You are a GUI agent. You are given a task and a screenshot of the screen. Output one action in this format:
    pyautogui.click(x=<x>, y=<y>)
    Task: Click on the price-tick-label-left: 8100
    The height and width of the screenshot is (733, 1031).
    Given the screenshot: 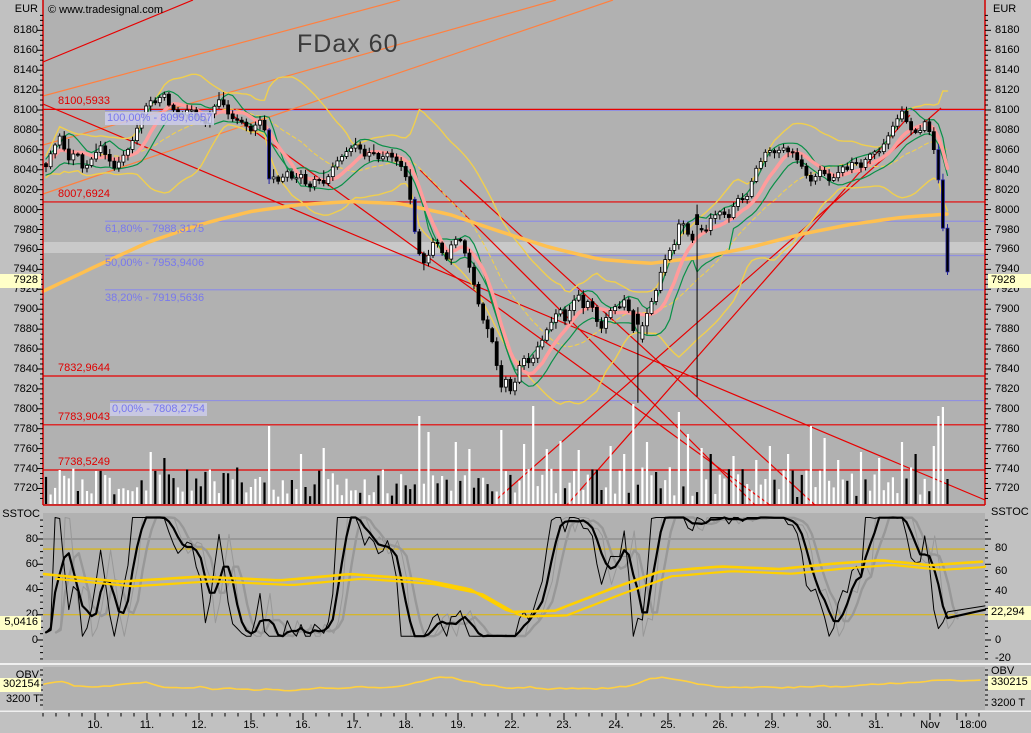 What is the action you would take?
    pyautogui.click(x=25, y=110)
    